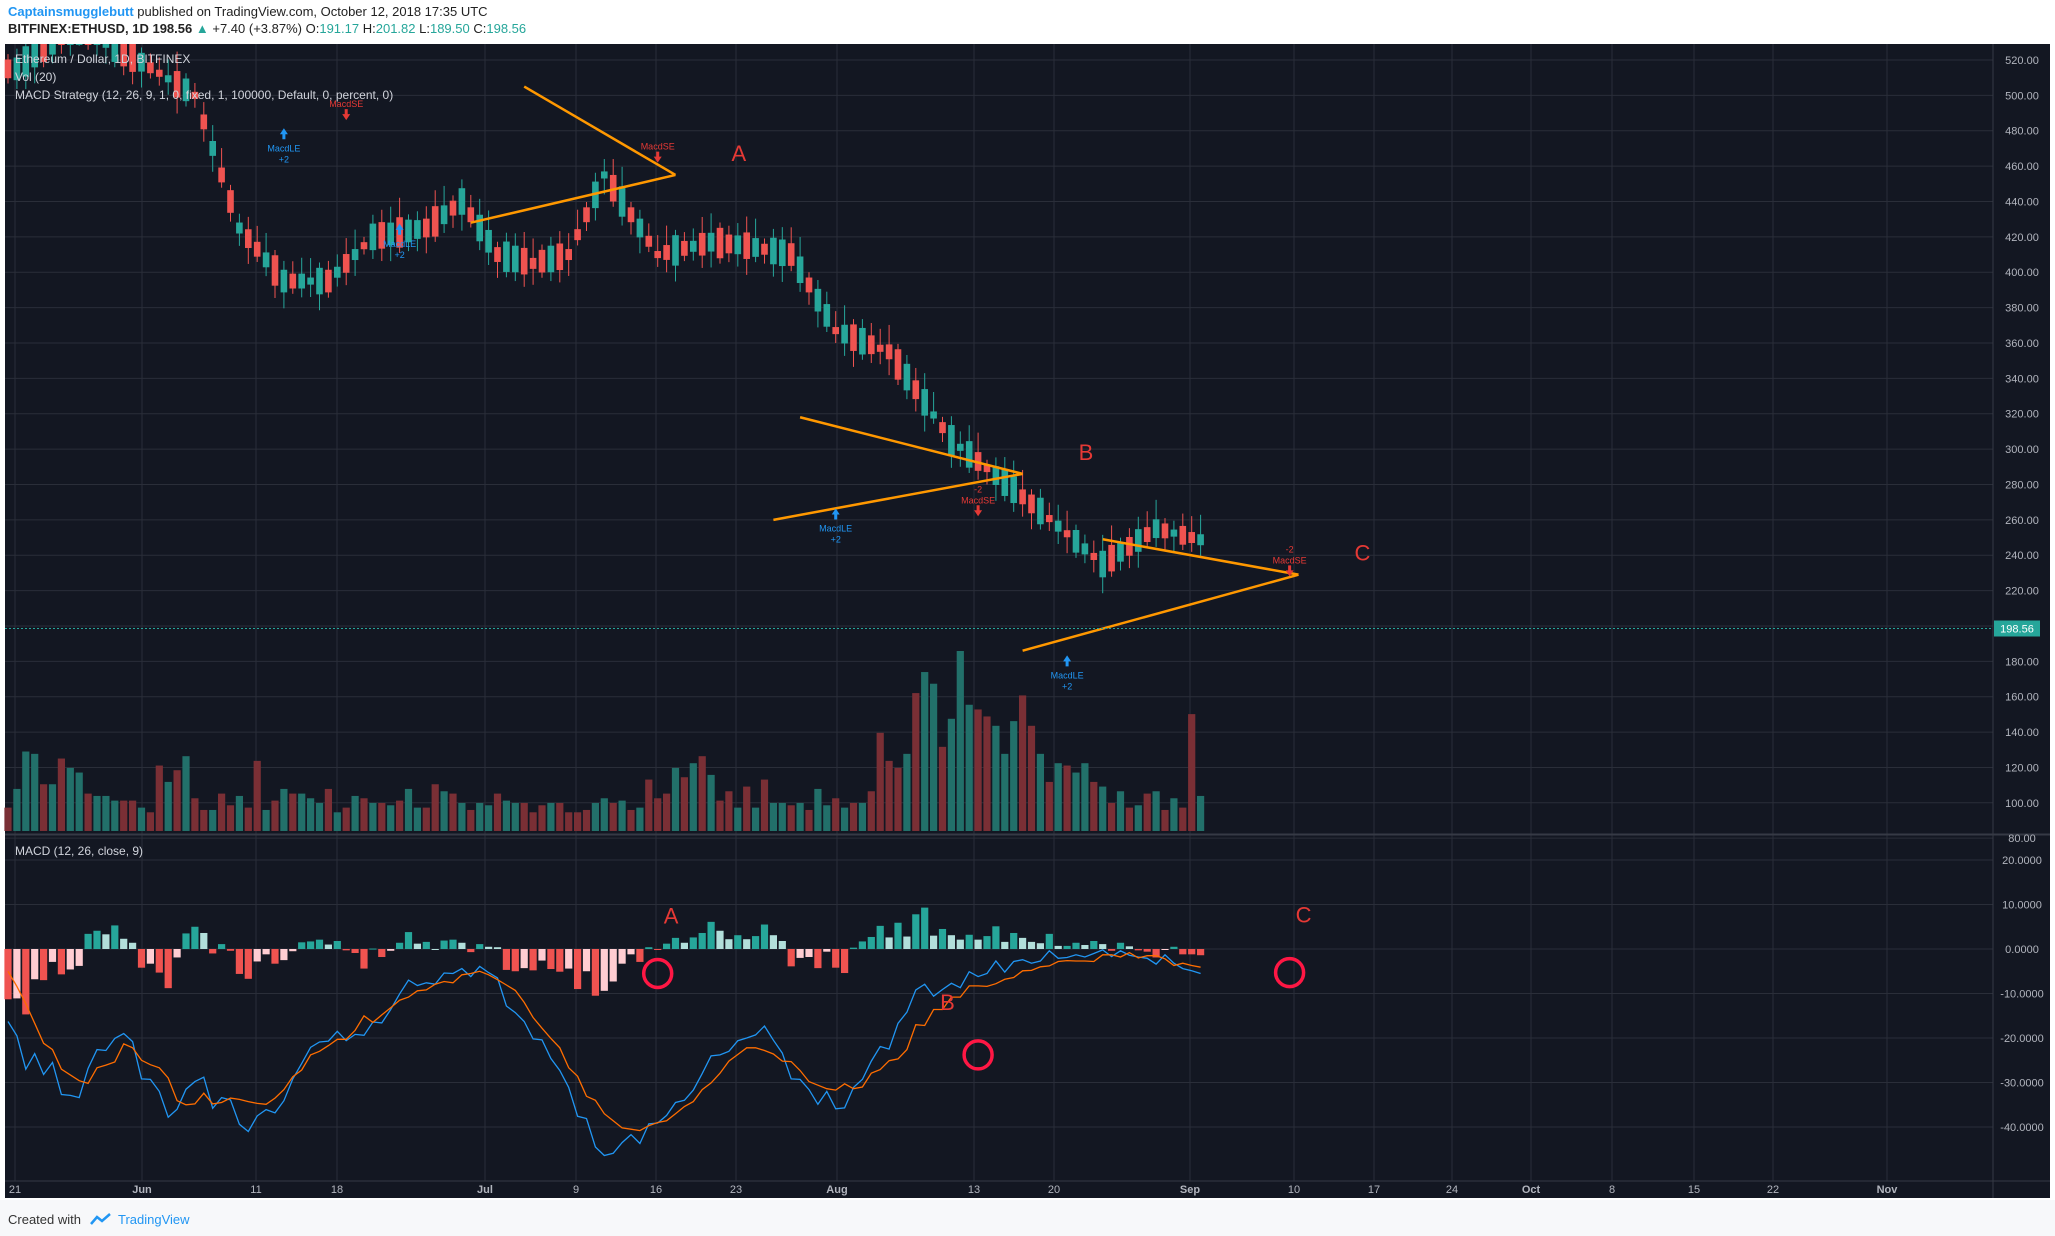 This screenshot has width=2055, height=1236. What do you see at coordinates (71, 11) in the screenshot?
I see `author-link: Captainsmugglebutt` at bounding box center [71, 11].